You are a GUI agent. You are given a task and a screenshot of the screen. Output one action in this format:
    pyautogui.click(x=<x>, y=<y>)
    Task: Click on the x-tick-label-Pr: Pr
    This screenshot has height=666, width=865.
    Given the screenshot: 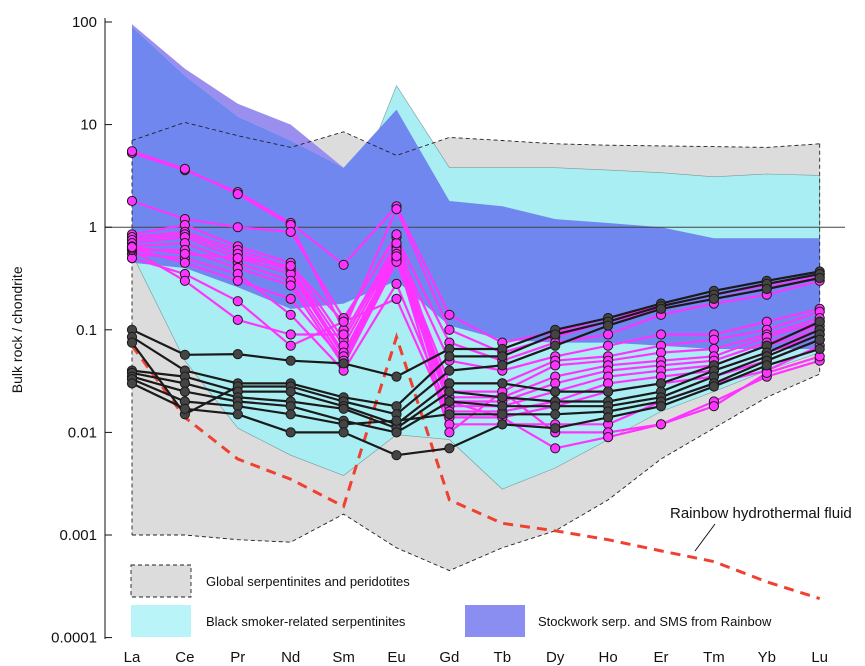 What is the action you would take?
    pyautogui.click(x=237, y=657)
    